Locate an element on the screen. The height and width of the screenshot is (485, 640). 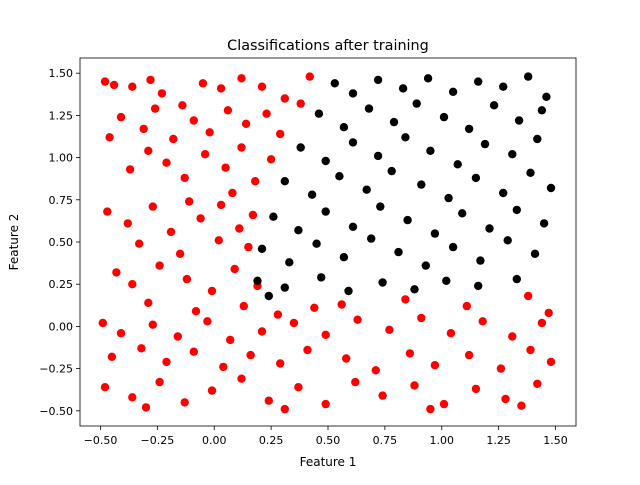
y-tick-label: 0.50 is located at coordinates (61, 242).